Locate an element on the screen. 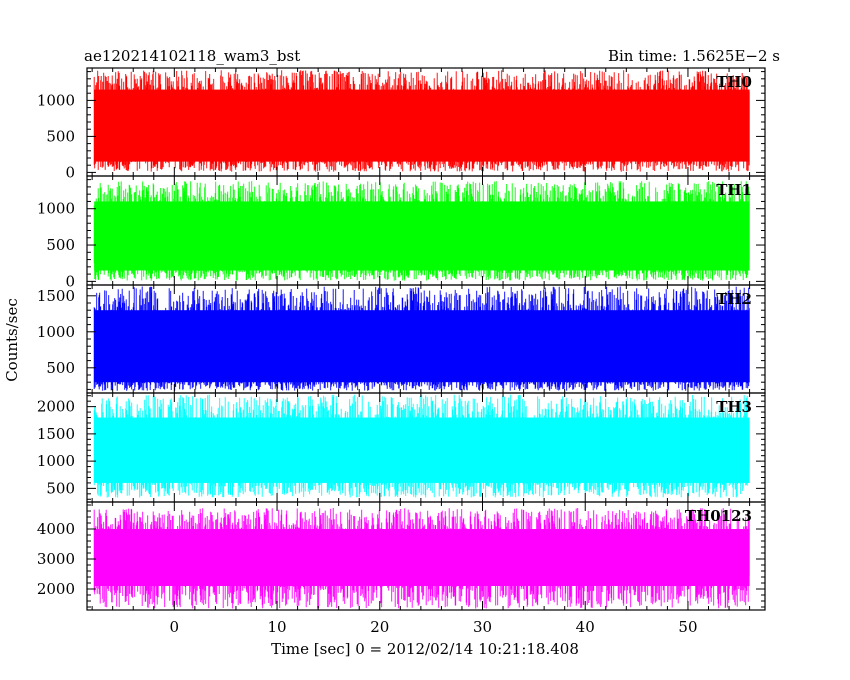 The image size is (850, 680). series-line-th1 is located at coordinates (421, 231).